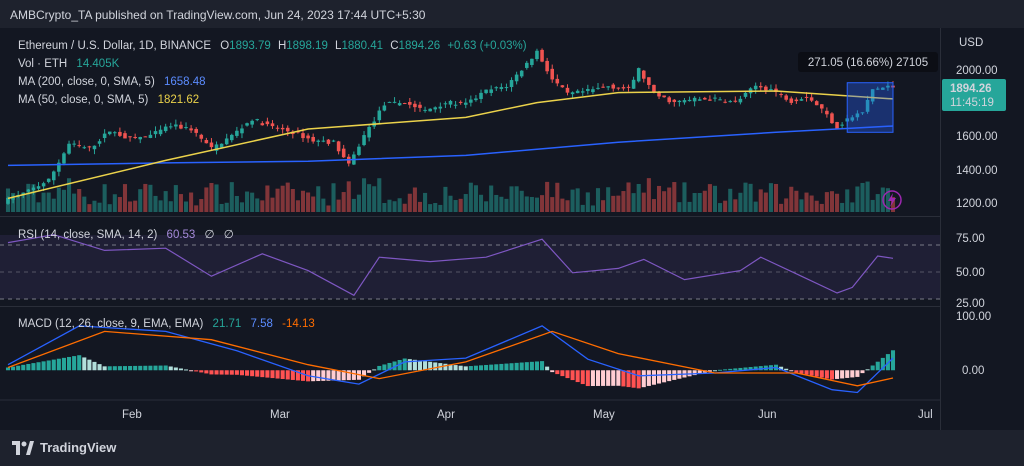  What do you see at coordinates (970, 273) in the screenshot?
I see `rsi-tick: 50.00` at bounding box center [970, 273].